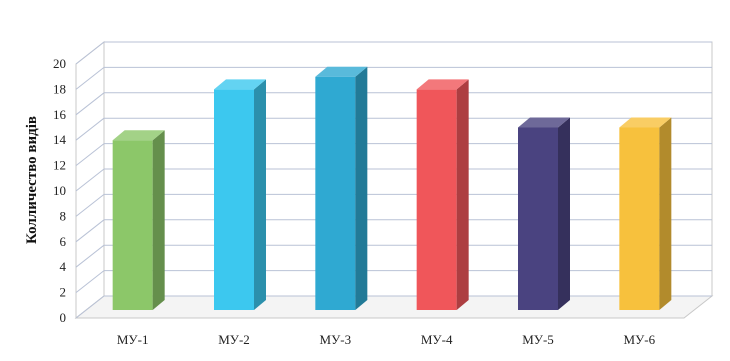 Image resolution: width=730 pixels, height=361 pixels. I want to click on bar-МУ-5, so click(544, 213).